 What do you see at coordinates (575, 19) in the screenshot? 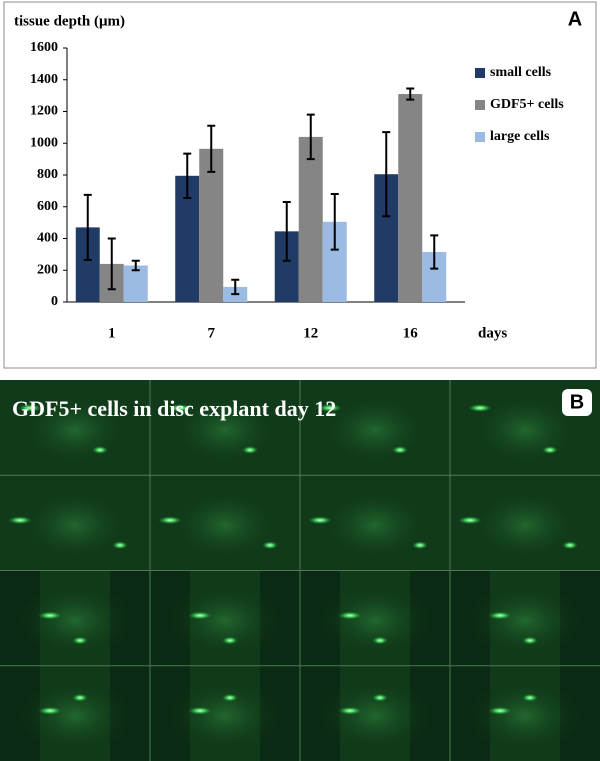
I see `panel-label: A` at bounding box center [575, 19].